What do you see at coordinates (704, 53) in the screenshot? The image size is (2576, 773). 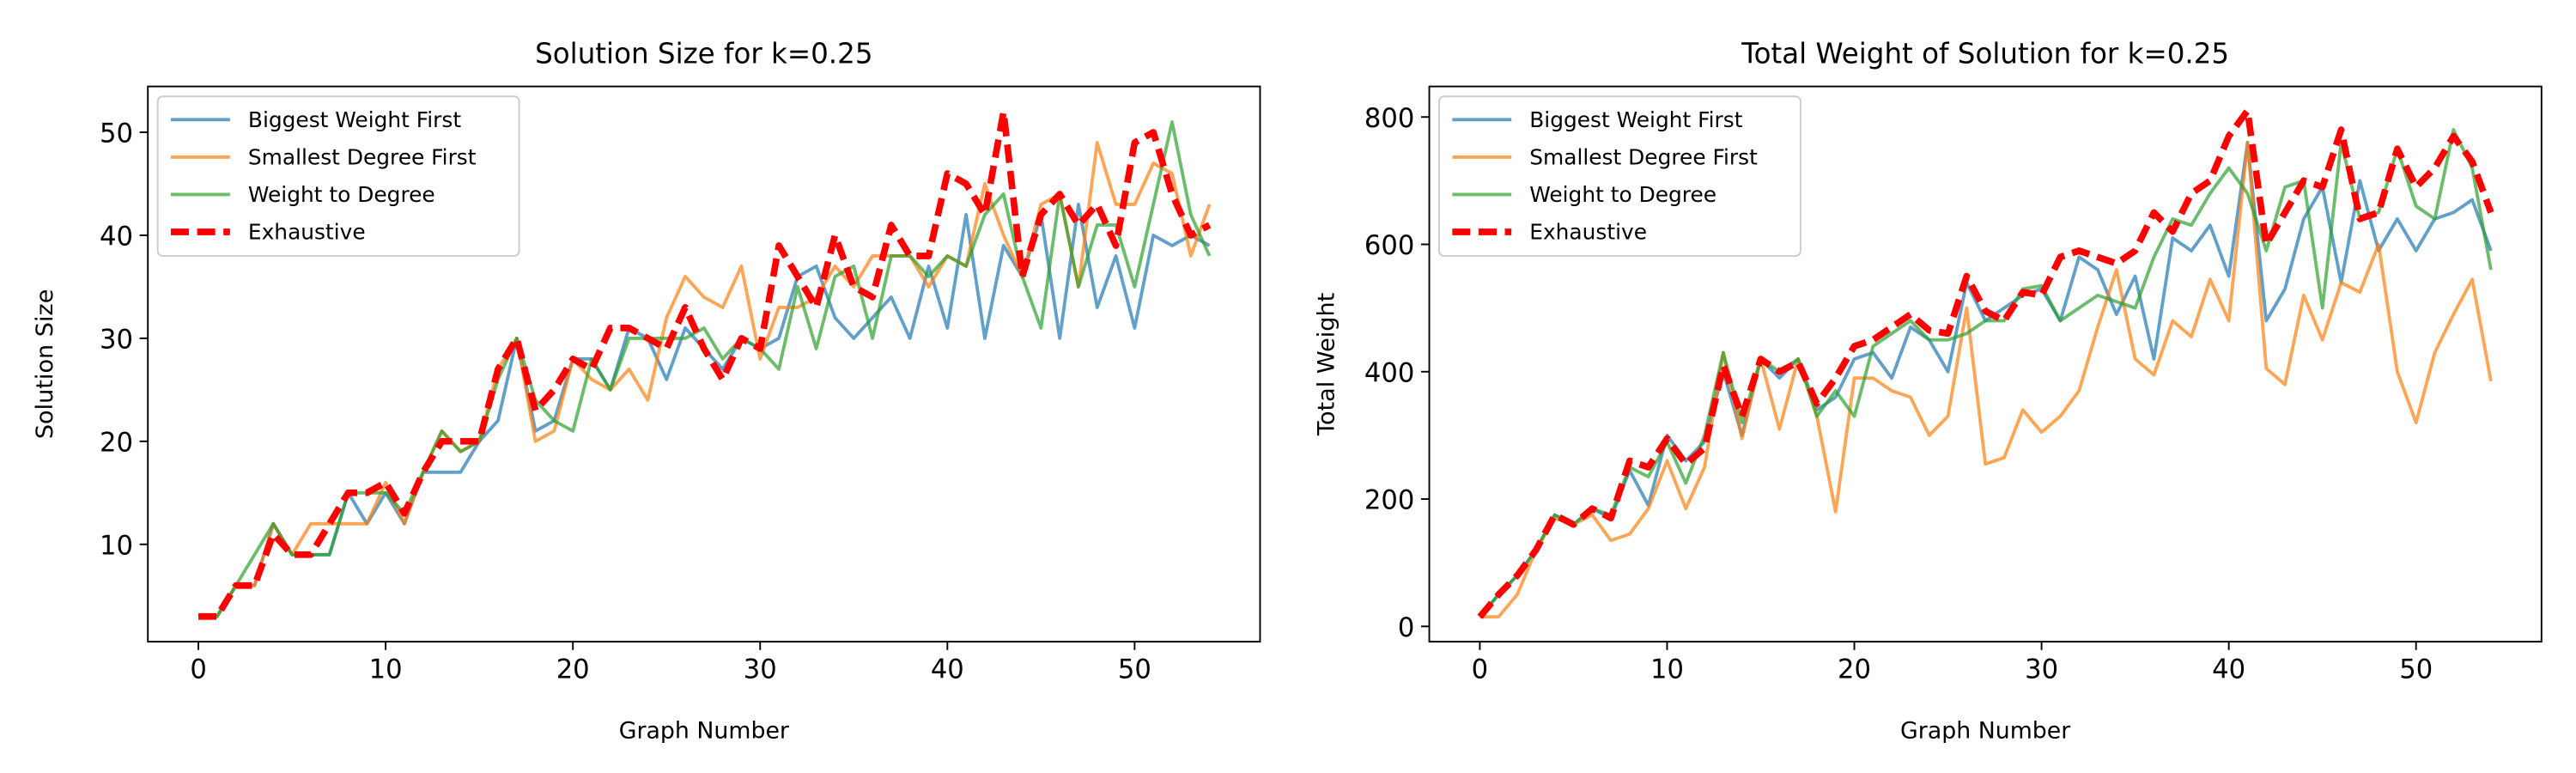 I see `chart-title: Solution Size for k=0.25` at bounding box center [704, 53].